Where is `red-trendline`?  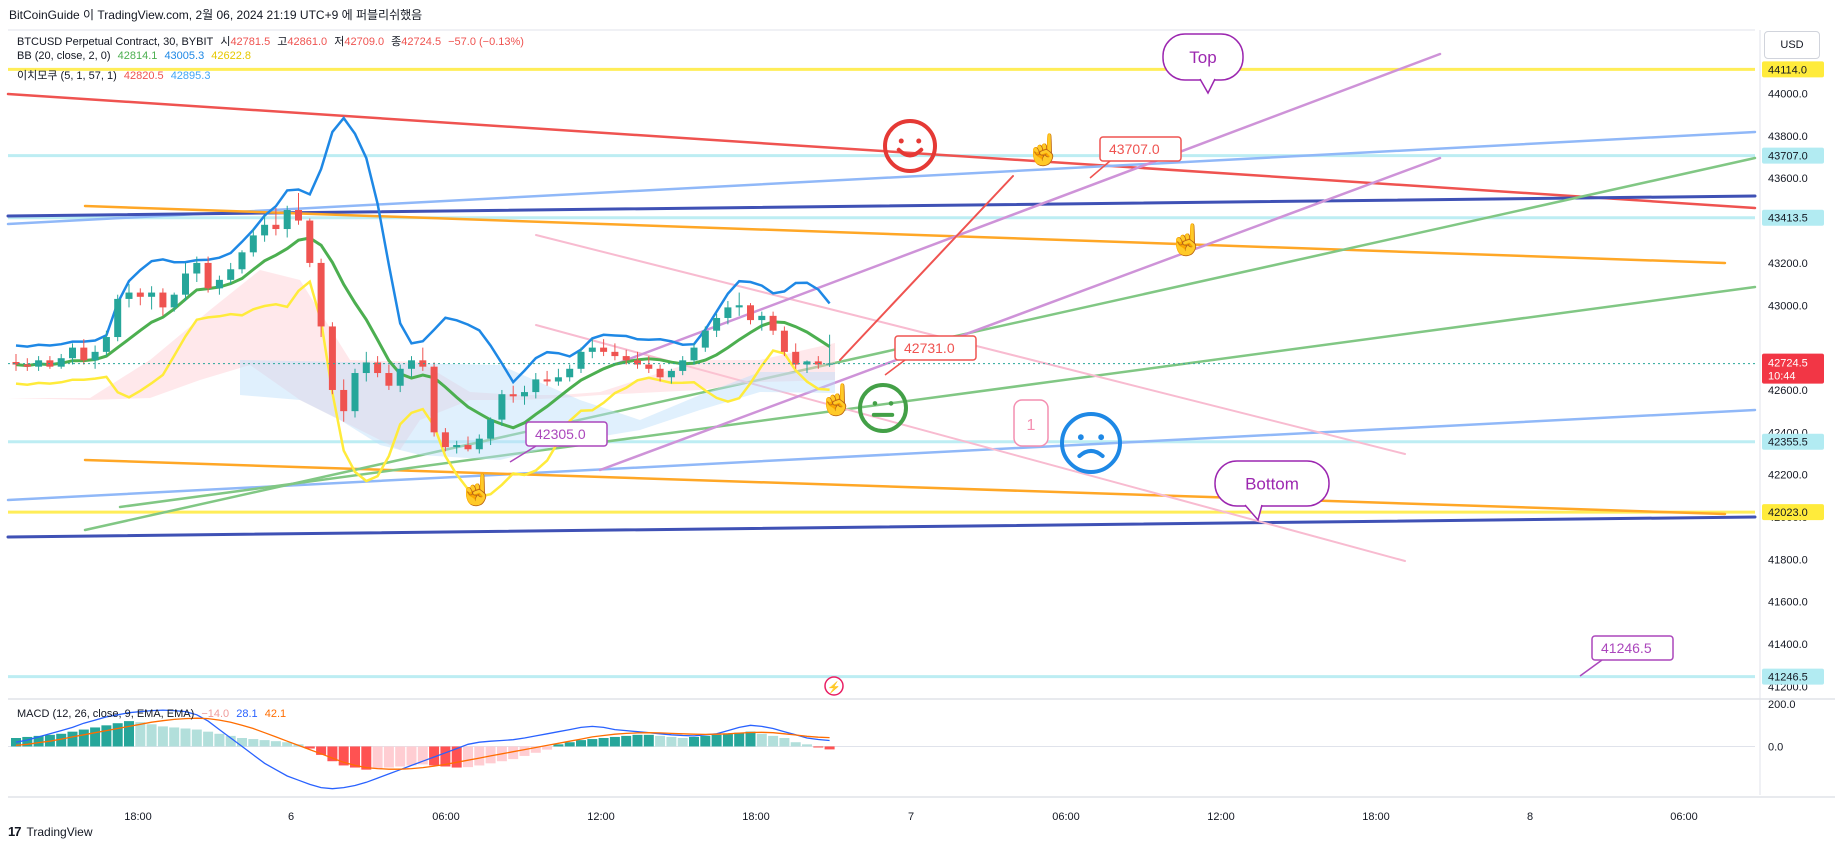 red-trendline is located at coordinates (881, 151).